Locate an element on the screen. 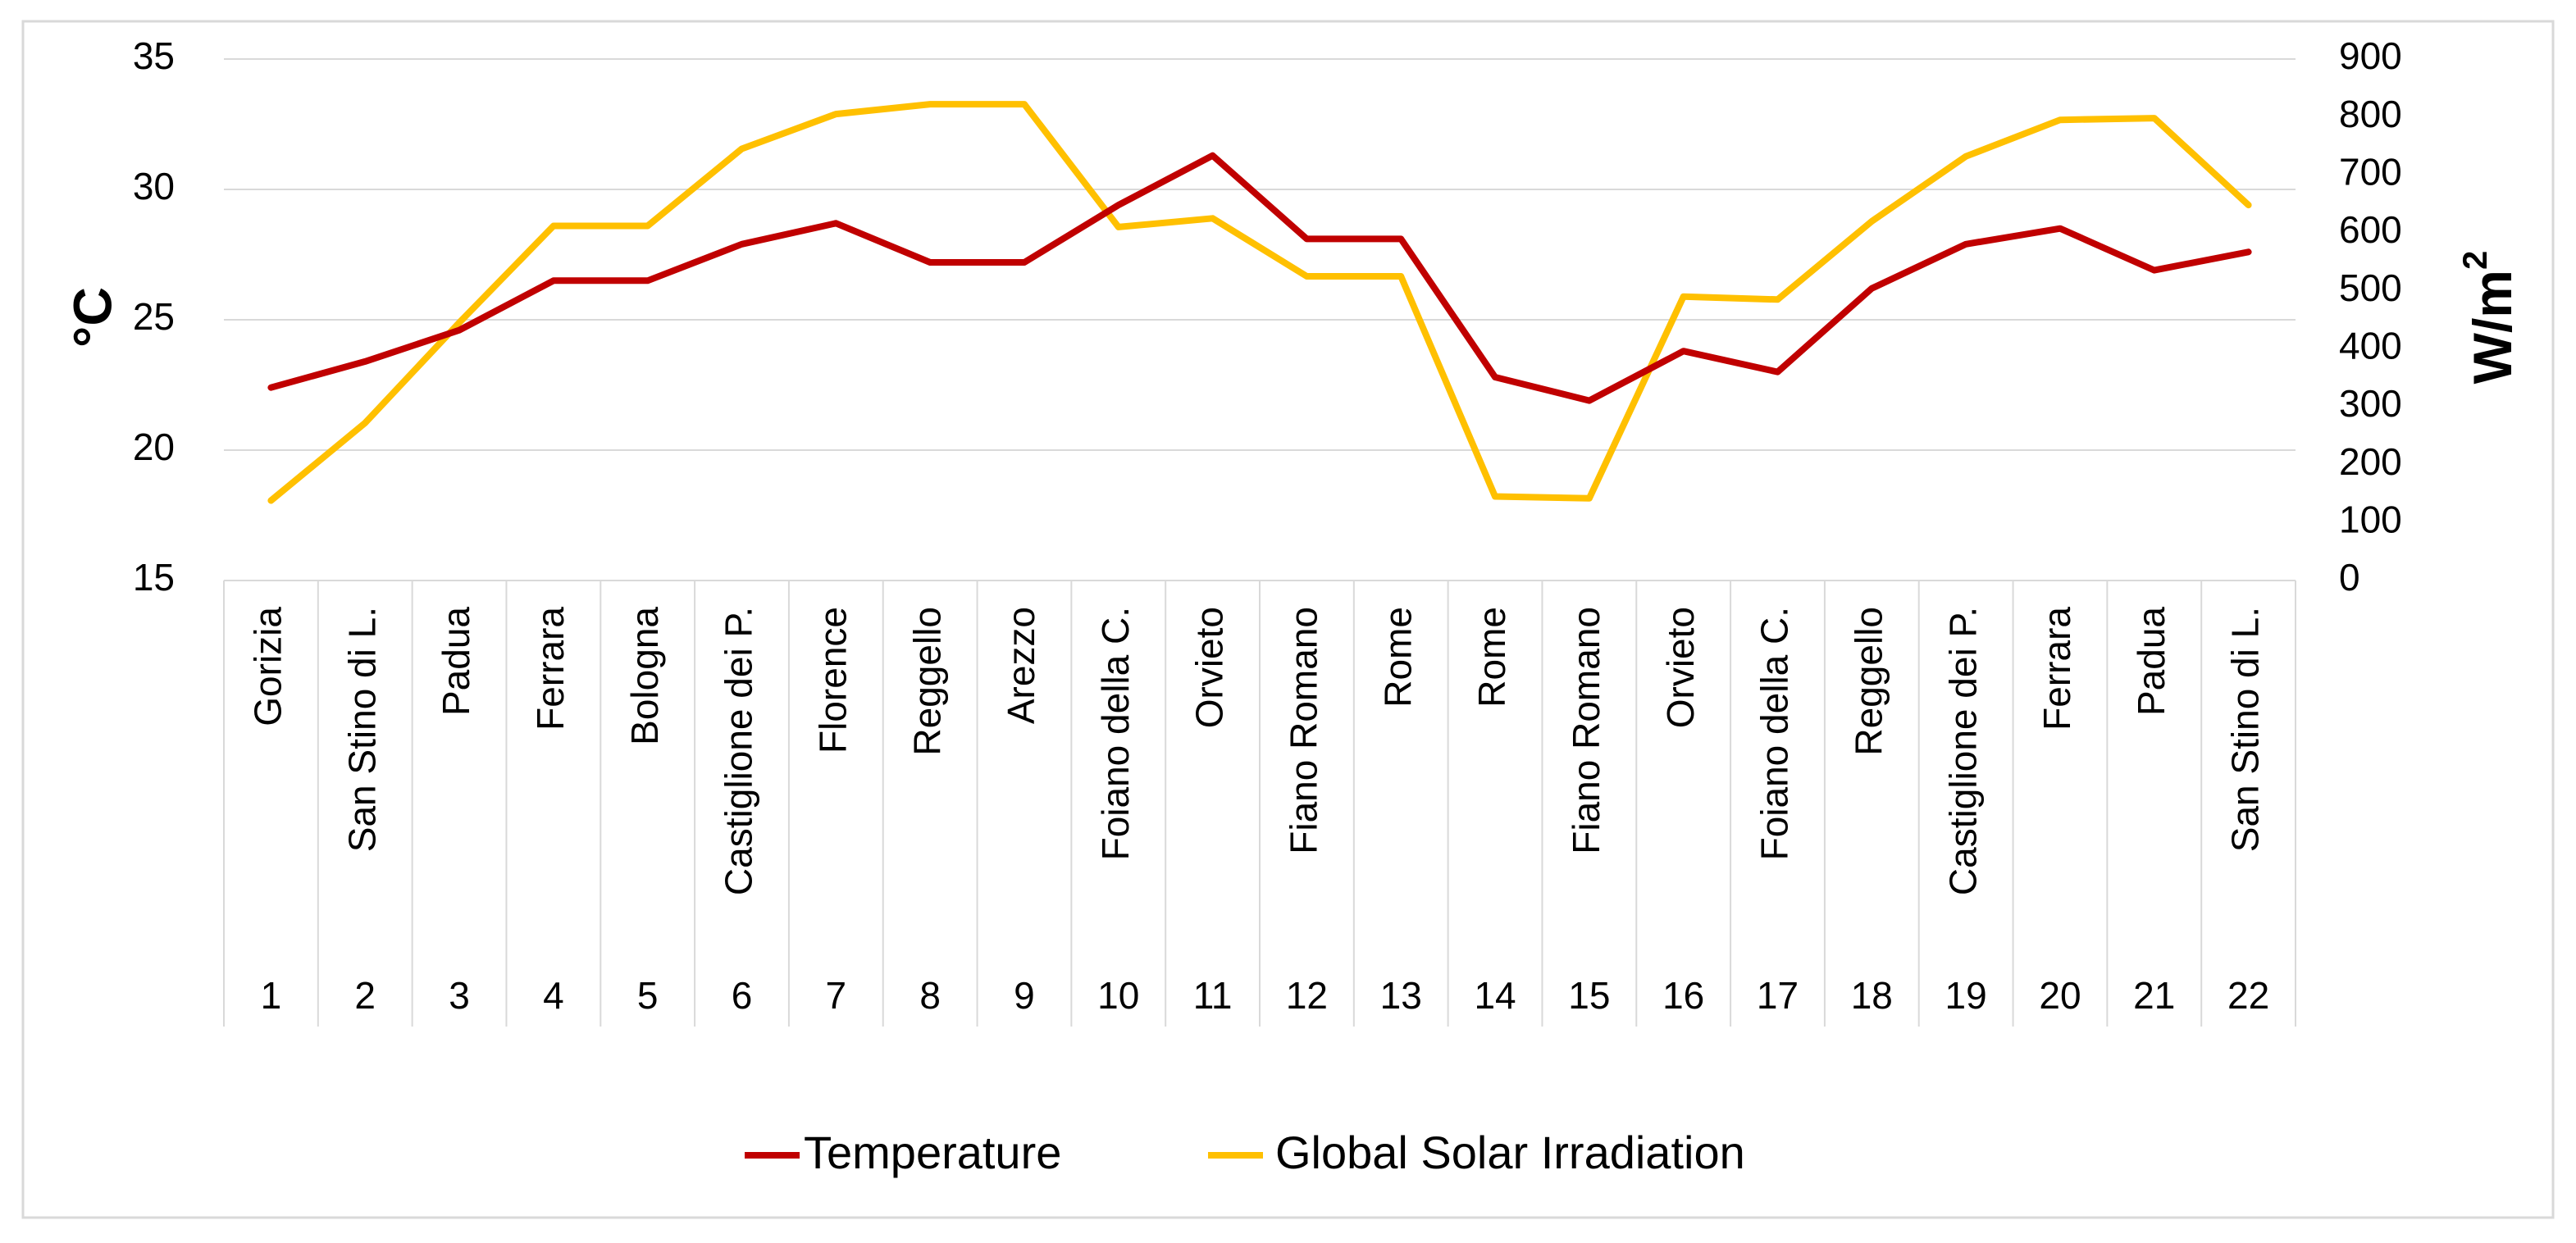 The height and width of the screenshot is (1243, 2576). category-label: Bologna is located at coordinates (644, 676).